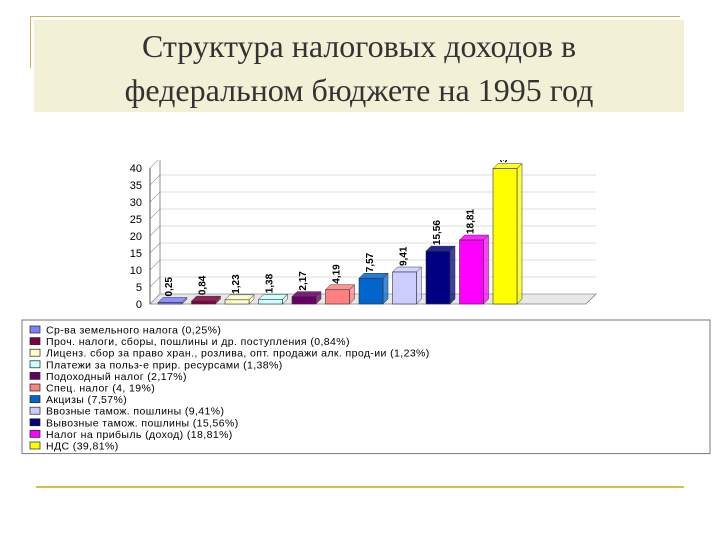 The image size is (720, 540). What do you see at coordinates (359, 90) in the screenshot?
I see `title-line-2: федеральном бюджете на 1995 год` at bounding box center [359, 90].